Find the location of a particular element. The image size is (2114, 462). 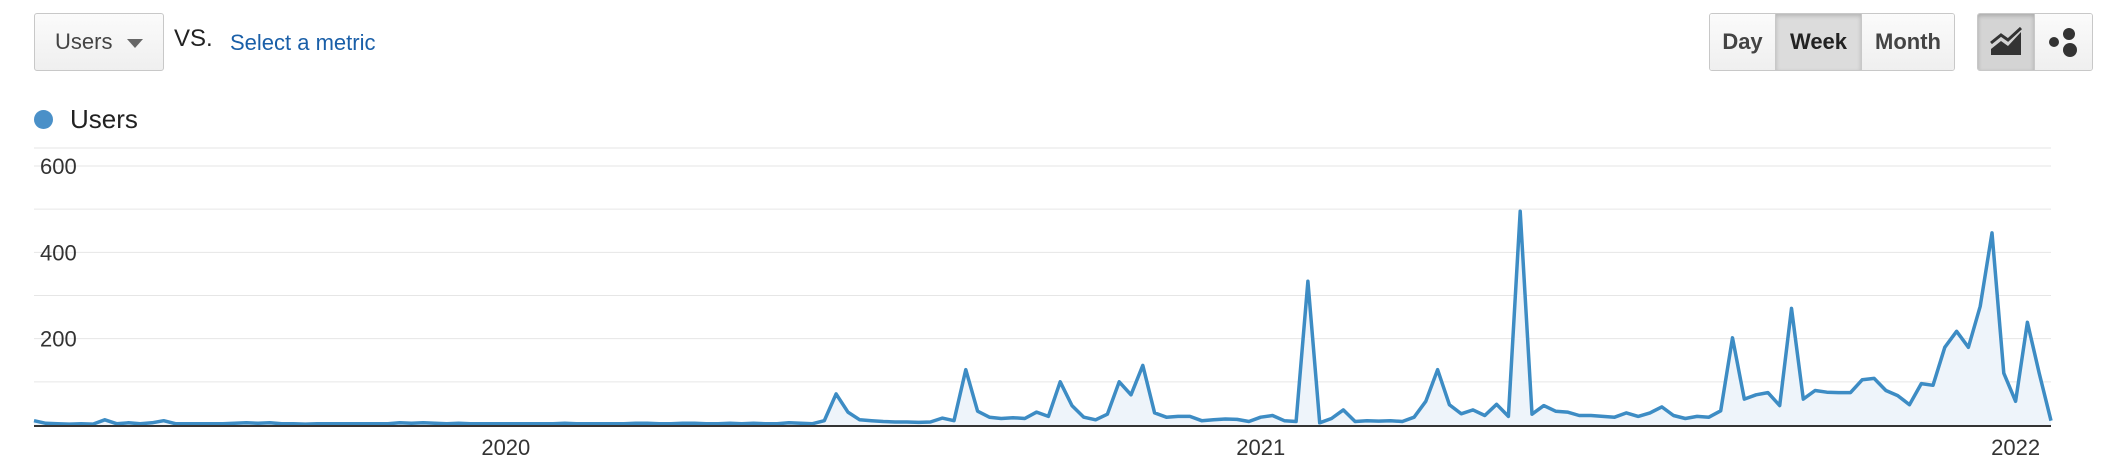

motion-chart-button is located at coordinates (2063, 42).